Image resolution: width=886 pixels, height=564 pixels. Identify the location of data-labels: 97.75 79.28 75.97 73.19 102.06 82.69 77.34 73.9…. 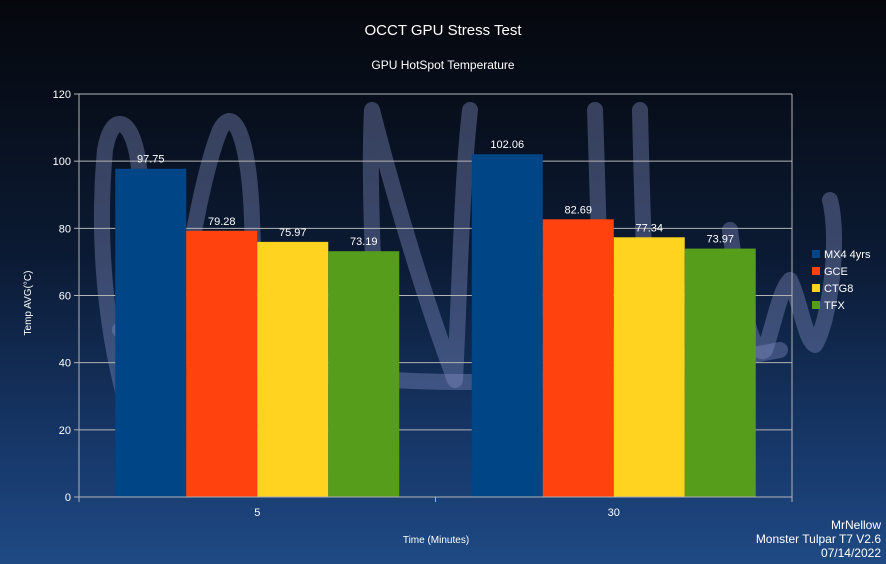
(435, 193).